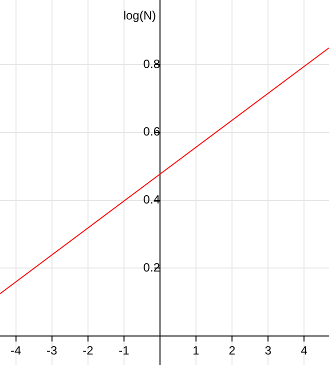 This screenshot has width=329, height=365. Describe the element at coordinates (52, 351) in the screenshot. I see `x-tick-label: -3` at that location.